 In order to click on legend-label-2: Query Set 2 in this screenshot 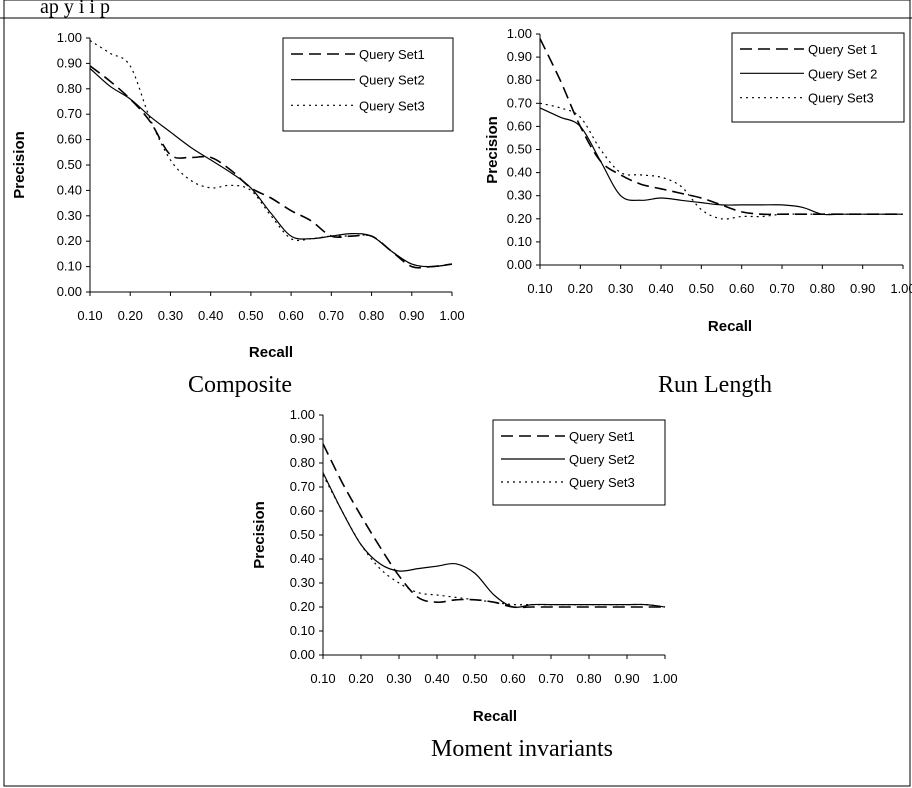, I will do `click(842, 73)`.